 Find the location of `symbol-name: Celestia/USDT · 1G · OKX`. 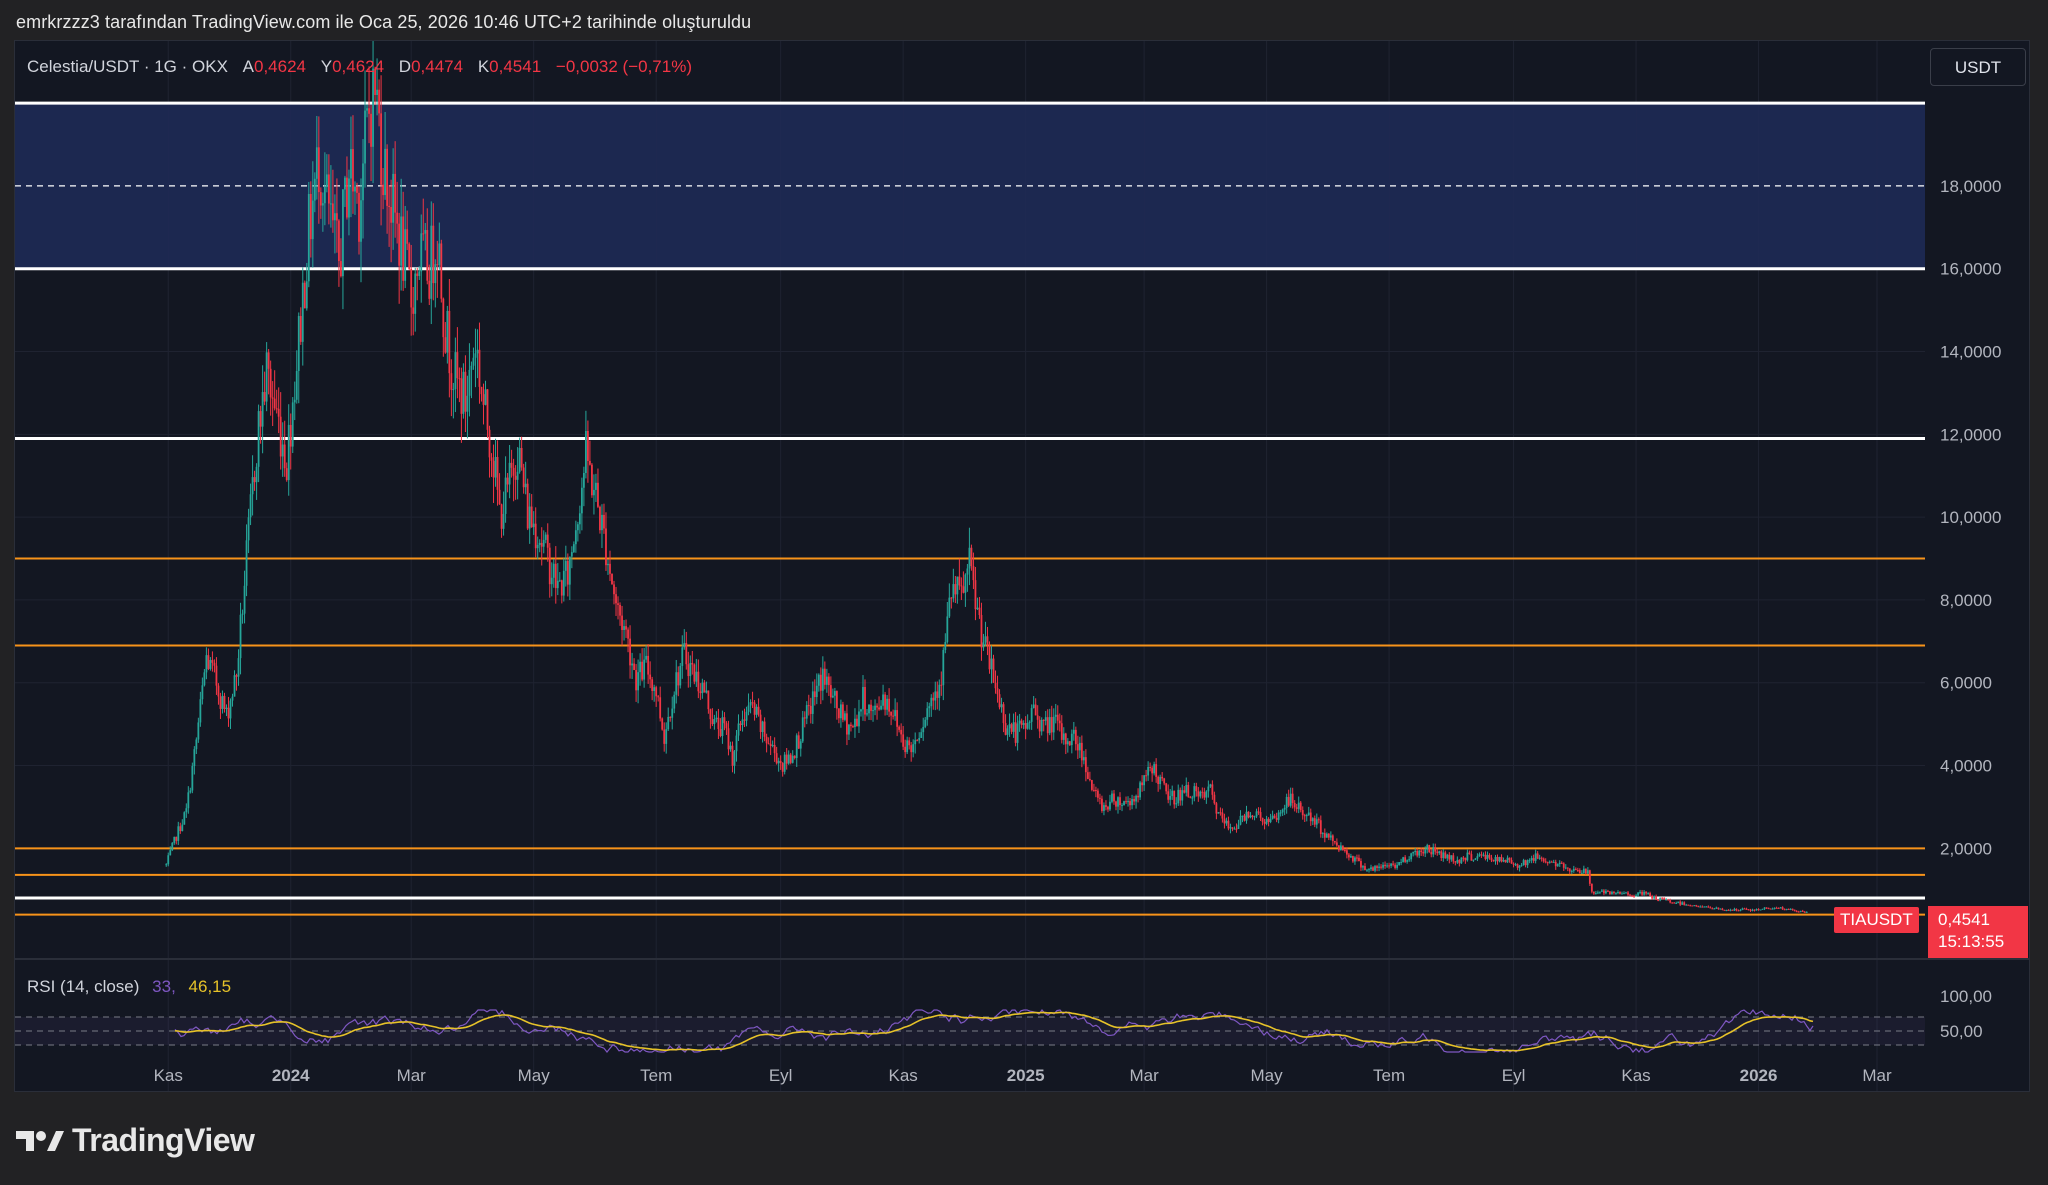

symbol-name: Celestia/USDT · 1G · OKX is located at coordinates (127, 66).